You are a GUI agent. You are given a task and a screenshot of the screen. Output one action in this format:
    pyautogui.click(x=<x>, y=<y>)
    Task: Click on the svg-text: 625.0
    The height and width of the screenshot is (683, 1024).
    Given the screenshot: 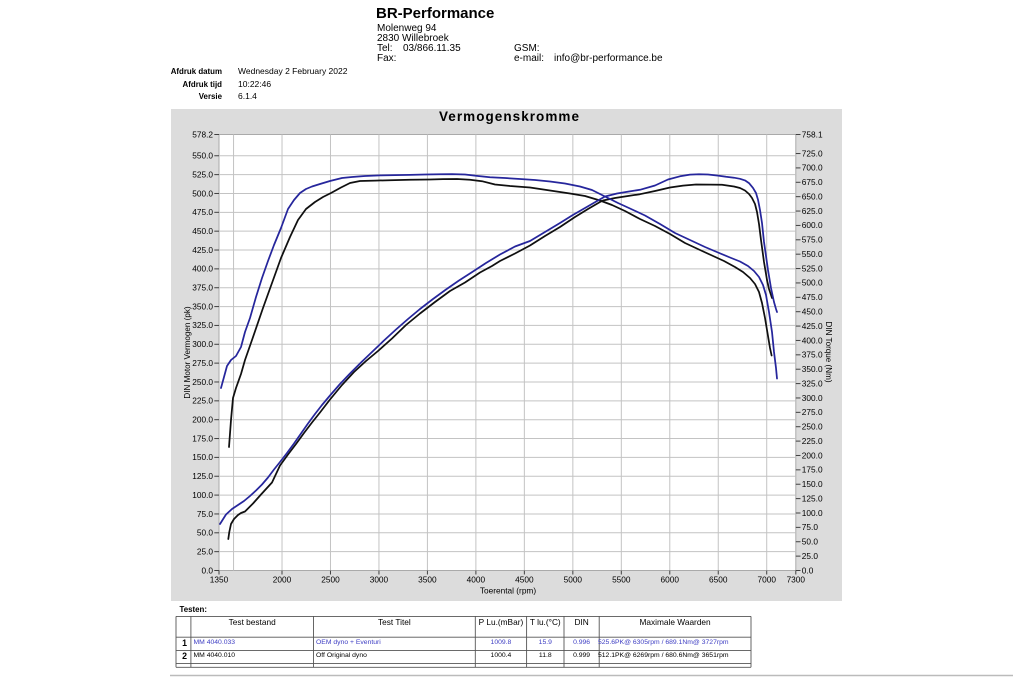 What is the action you would take?
    pyautogui.click(x=812, y=211)
    